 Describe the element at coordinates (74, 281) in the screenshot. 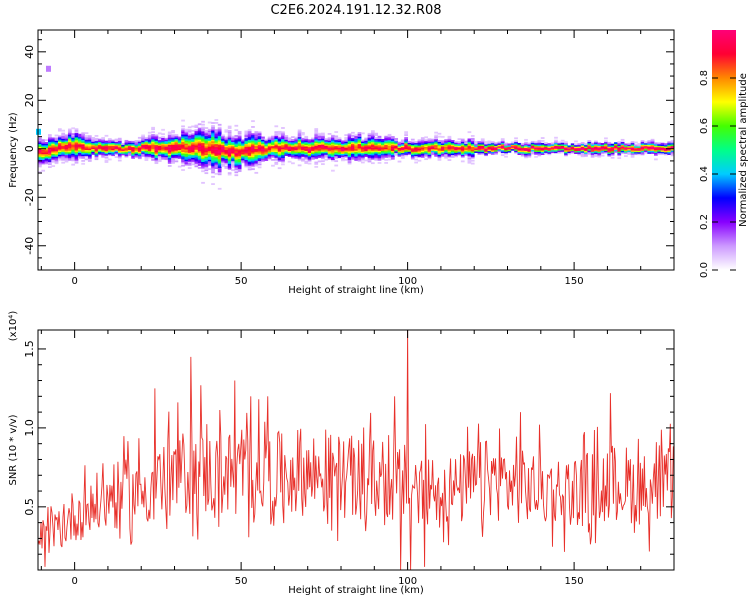

I see `x-tick-label: 0` at that location.